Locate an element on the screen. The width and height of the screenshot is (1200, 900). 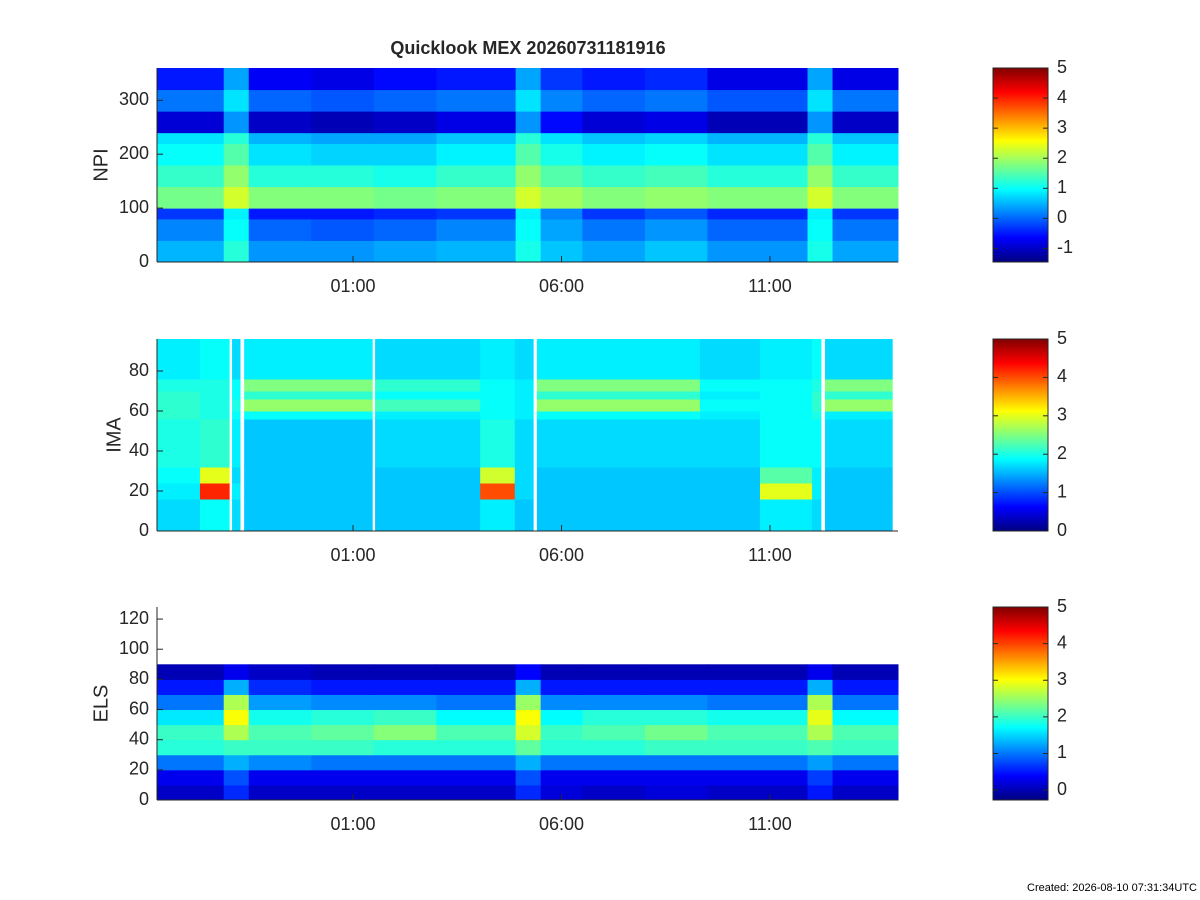
y-axis-label: NPI is located at coordinates (101, 164).